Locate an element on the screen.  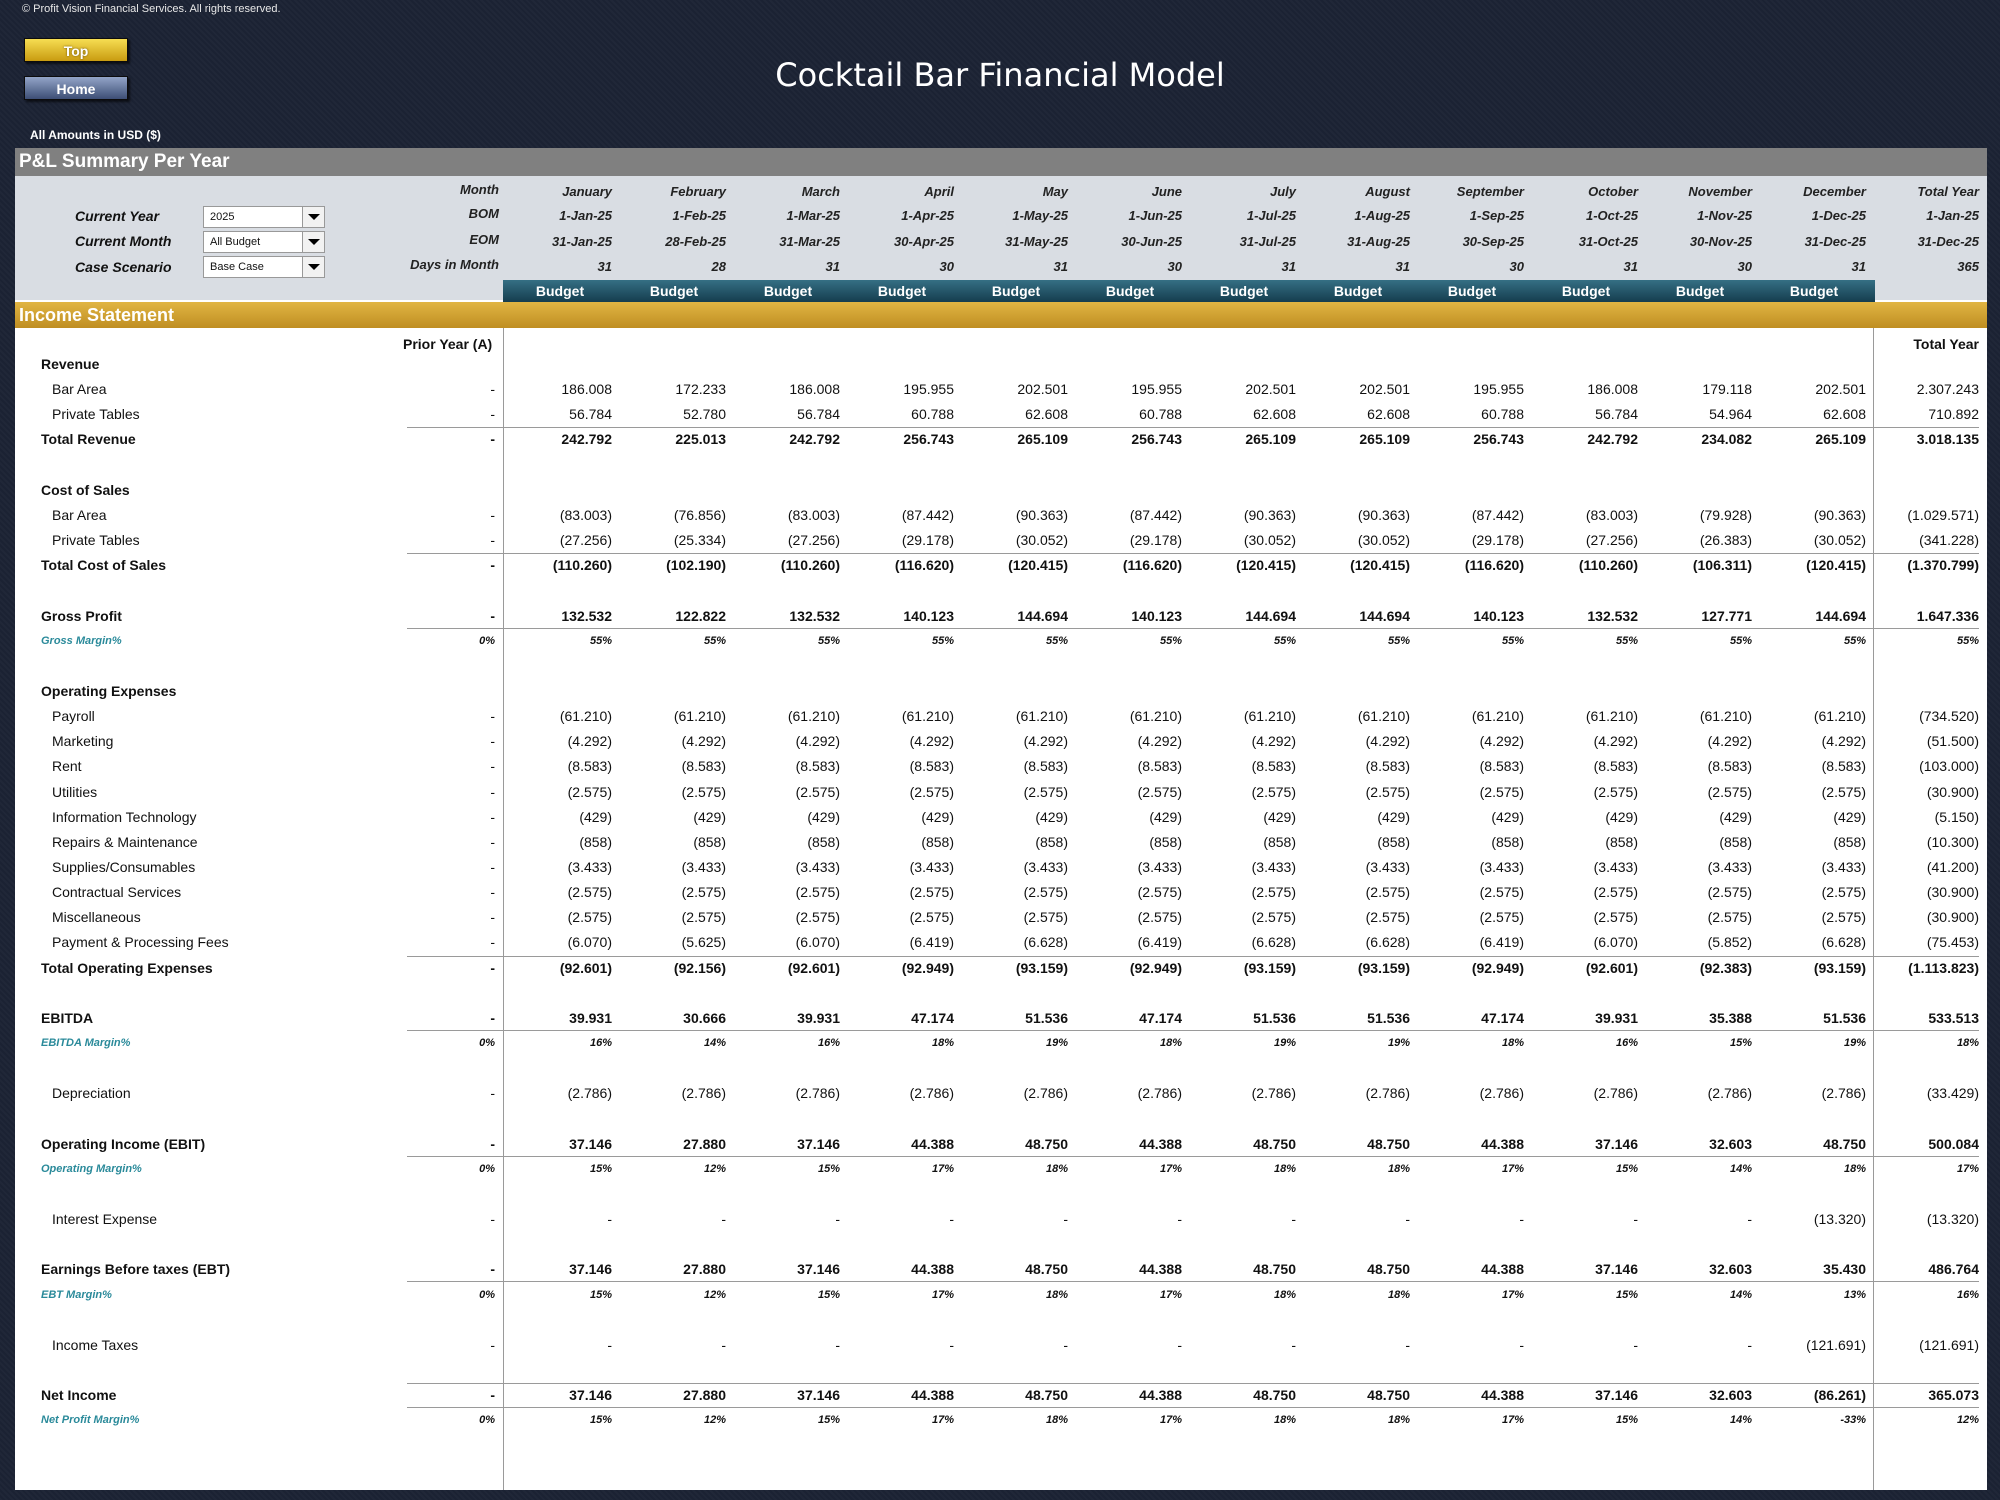
value-cell: (3.433) is located at coordinates (703, 867).